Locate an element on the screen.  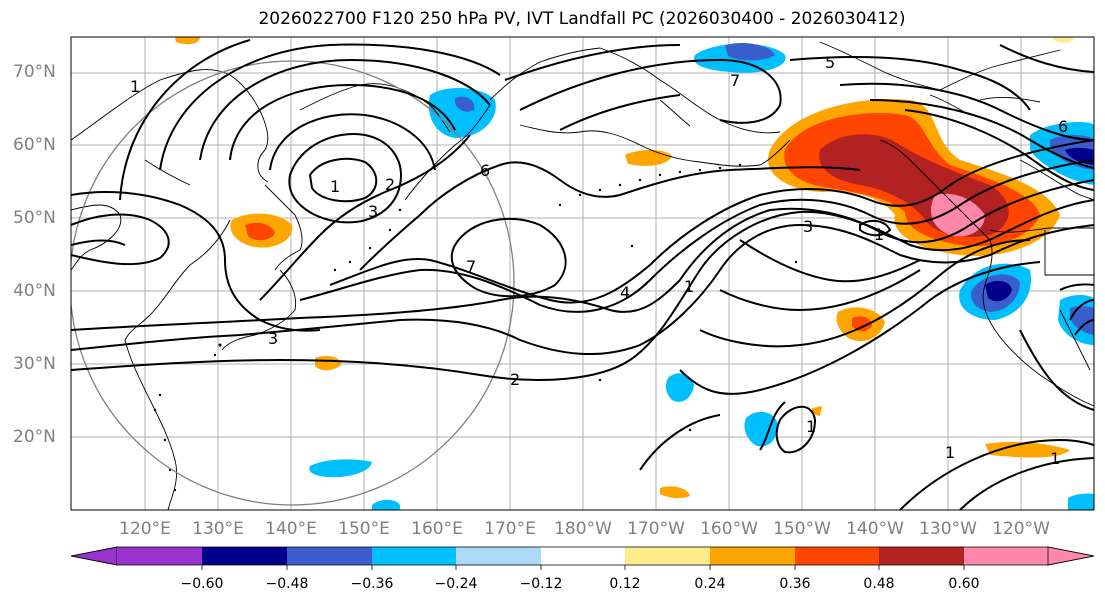
lon-label: 170°E is located at coordinates (510, 529).